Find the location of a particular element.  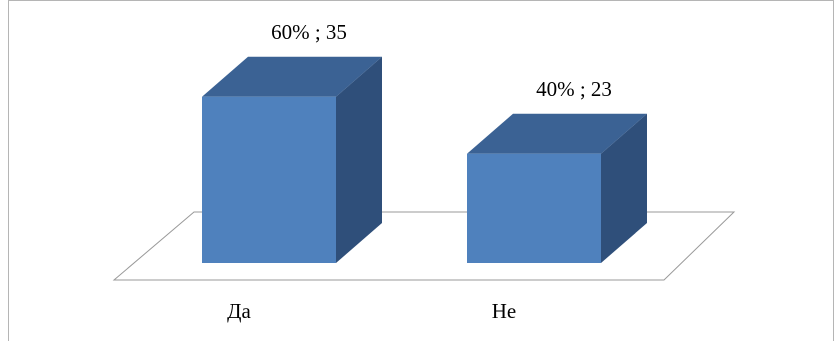

data-label-2: 40% ; 23 is located at coordinates (574, 89).